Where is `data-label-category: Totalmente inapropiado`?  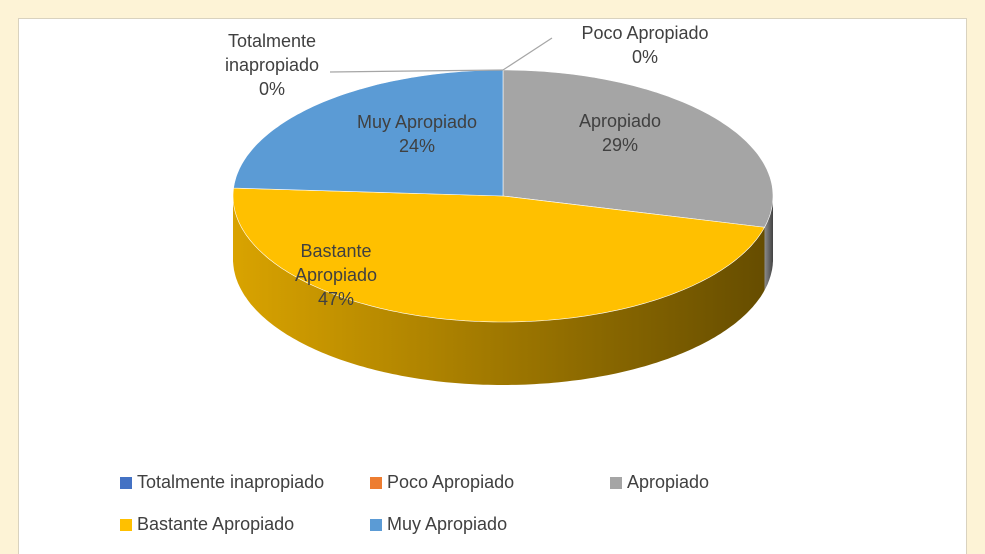
data-label-category: Totalmente inapropiado is located at coordinates (272, 53).